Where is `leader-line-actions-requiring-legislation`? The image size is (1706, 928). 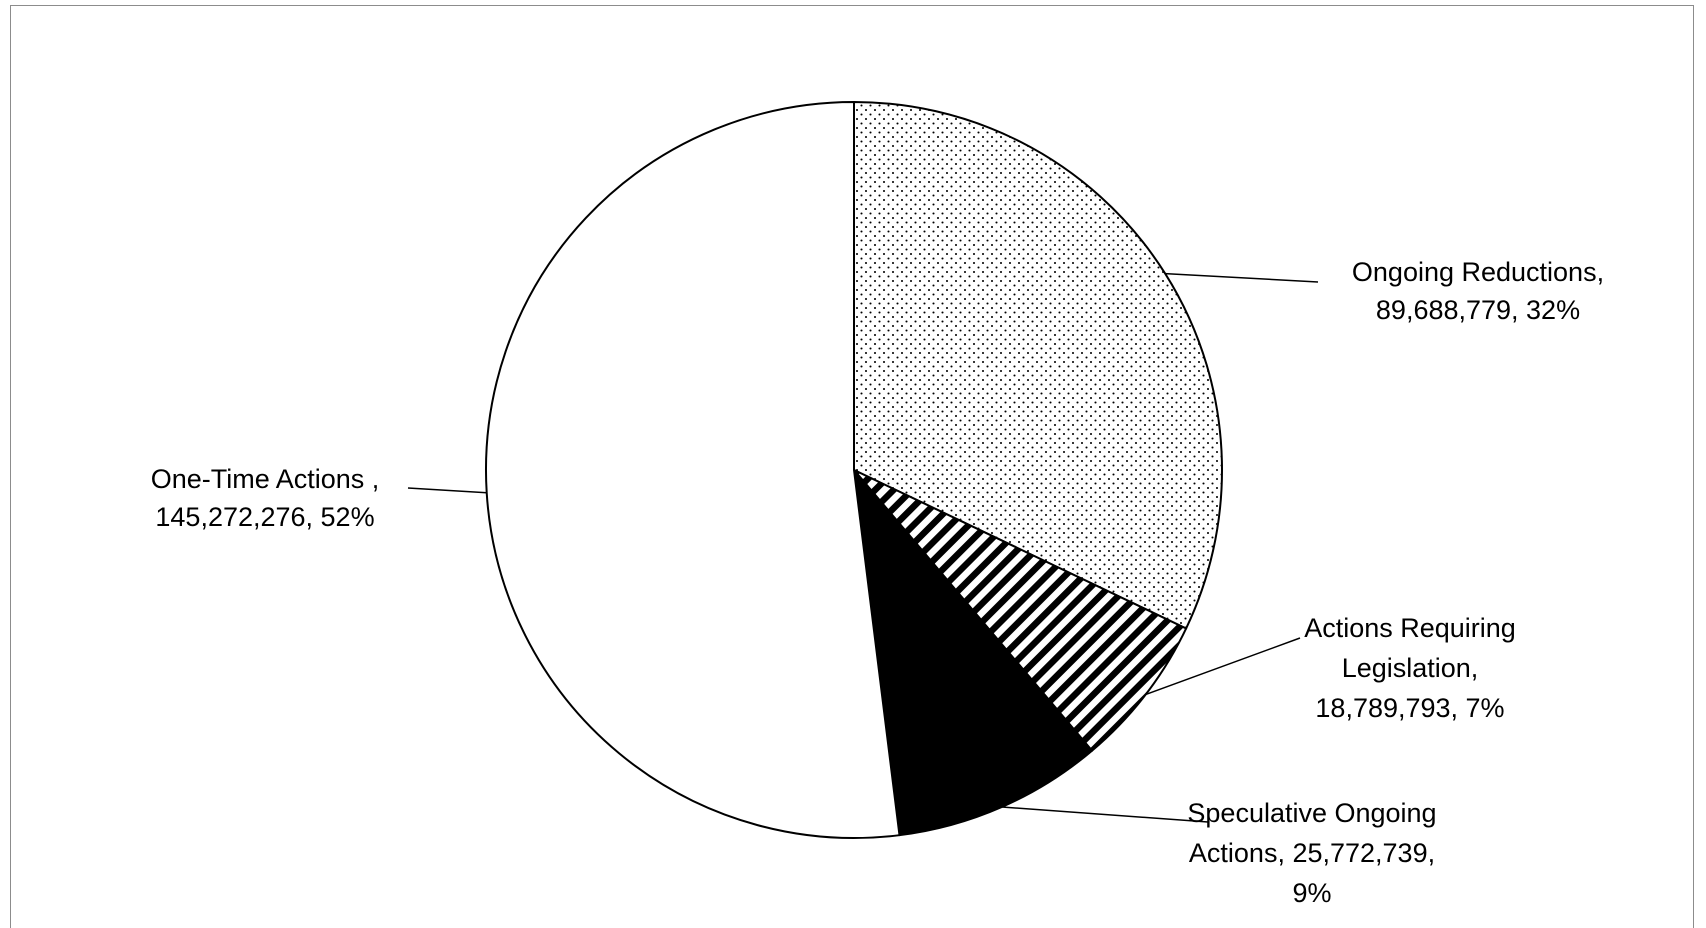
leader-line-actions-requiring-legislation is located at coordinates (1223, 666).